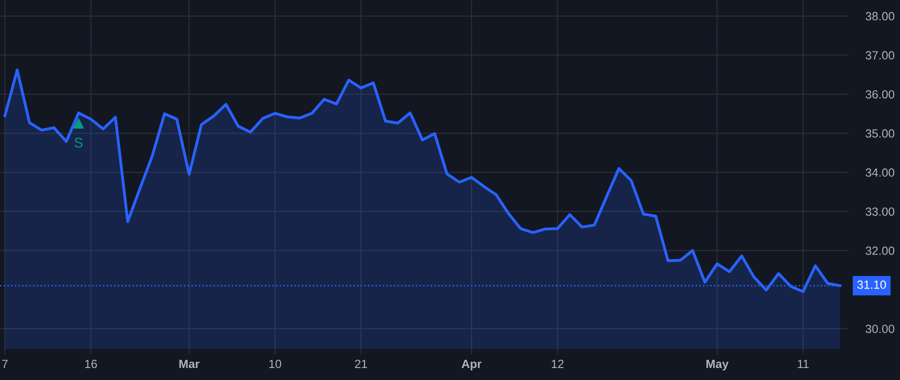 The image size is (900, 380). I want to click on y-tick-label: 32.00, so click(880, 250).